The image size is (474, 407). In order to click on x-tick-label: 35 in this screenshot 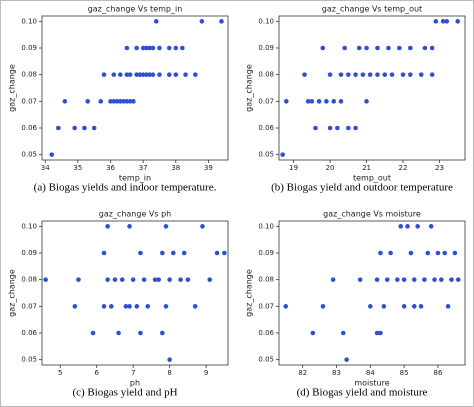, I will do `click(77, 168)`.